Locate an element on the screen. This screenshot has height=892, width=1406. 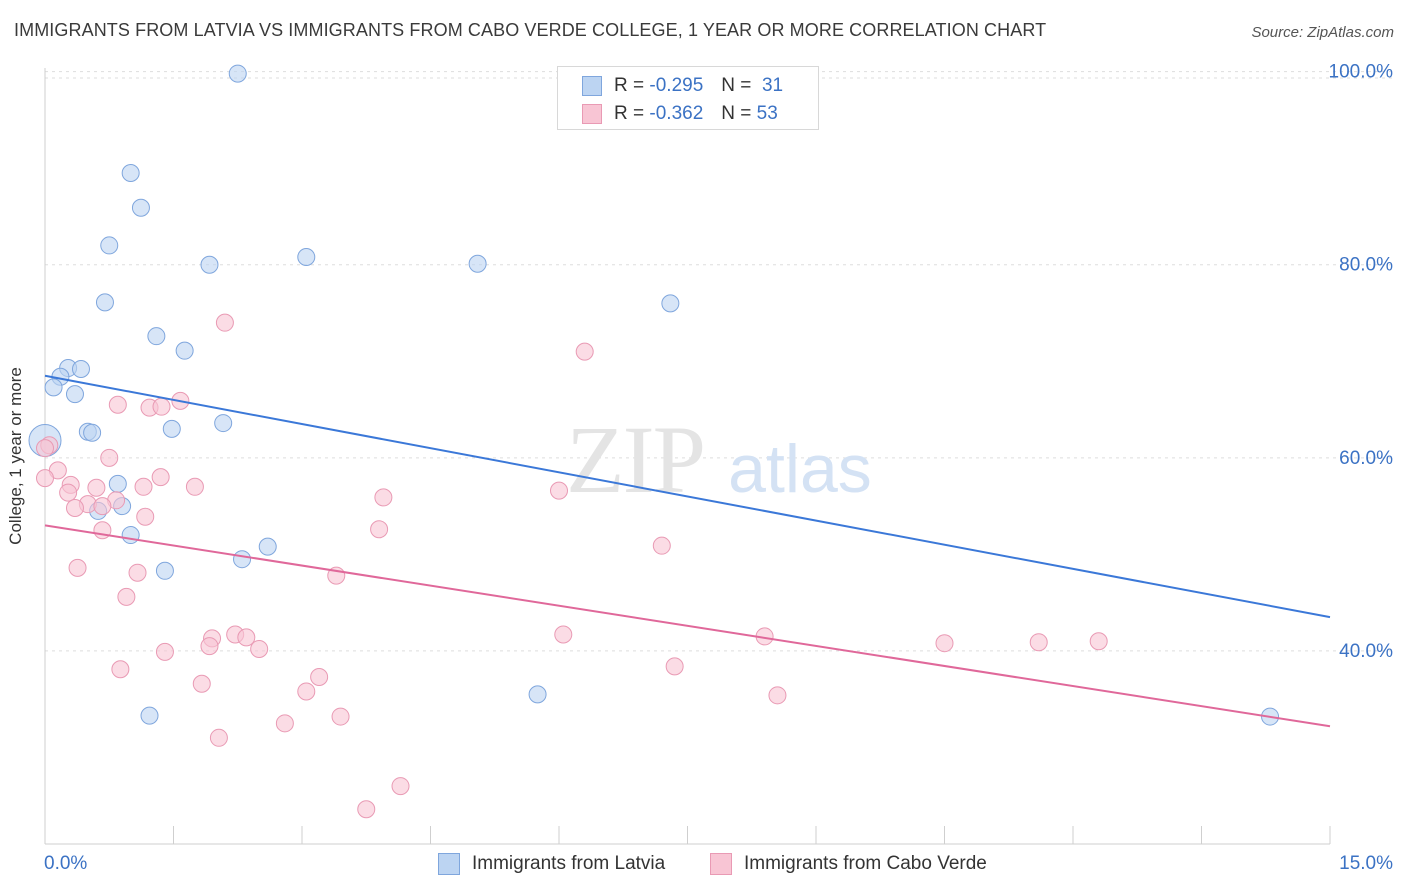
bottom-legend-caboverde: Immigrants from Cabo Verde is located at coordinates (848, 864).